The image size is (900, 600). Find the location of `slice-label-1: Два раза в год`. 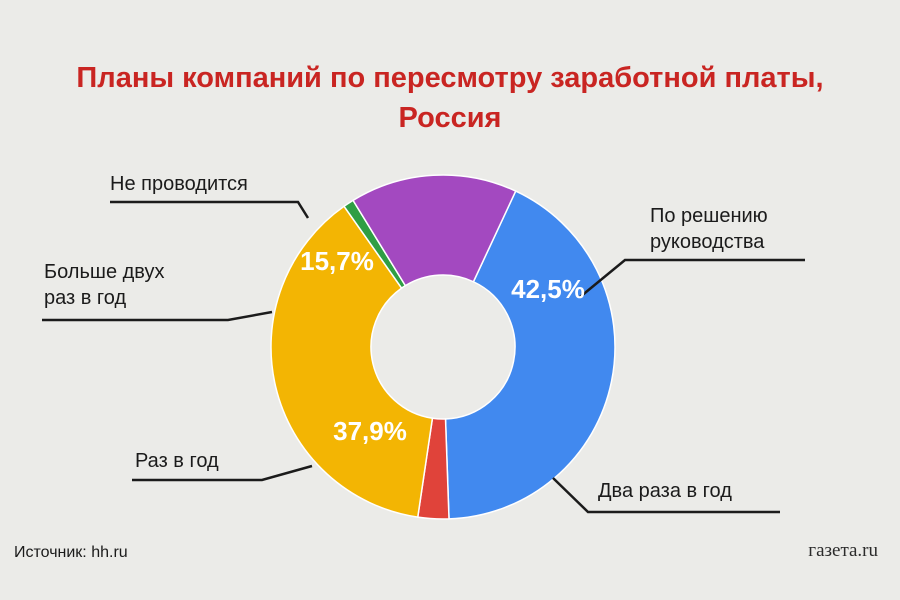

slice-label-1: Два раза в год is located at coordinates (665, 491).